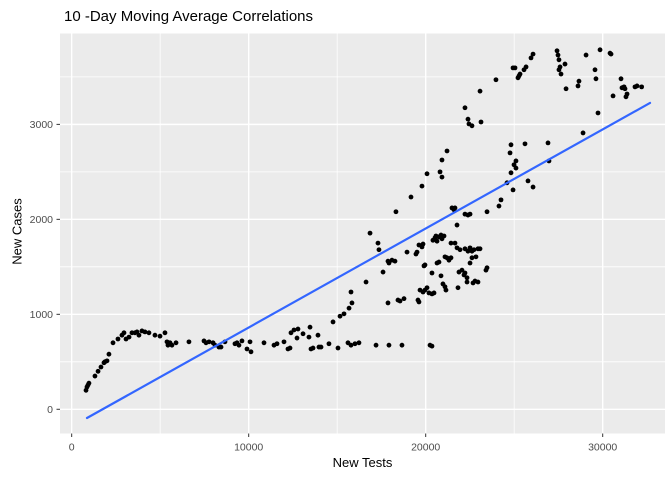 The height and width of the screenshot is (480, 672). I want to click on chart-title: 10 -Day Moving Average Correlations, so click(189, 16).